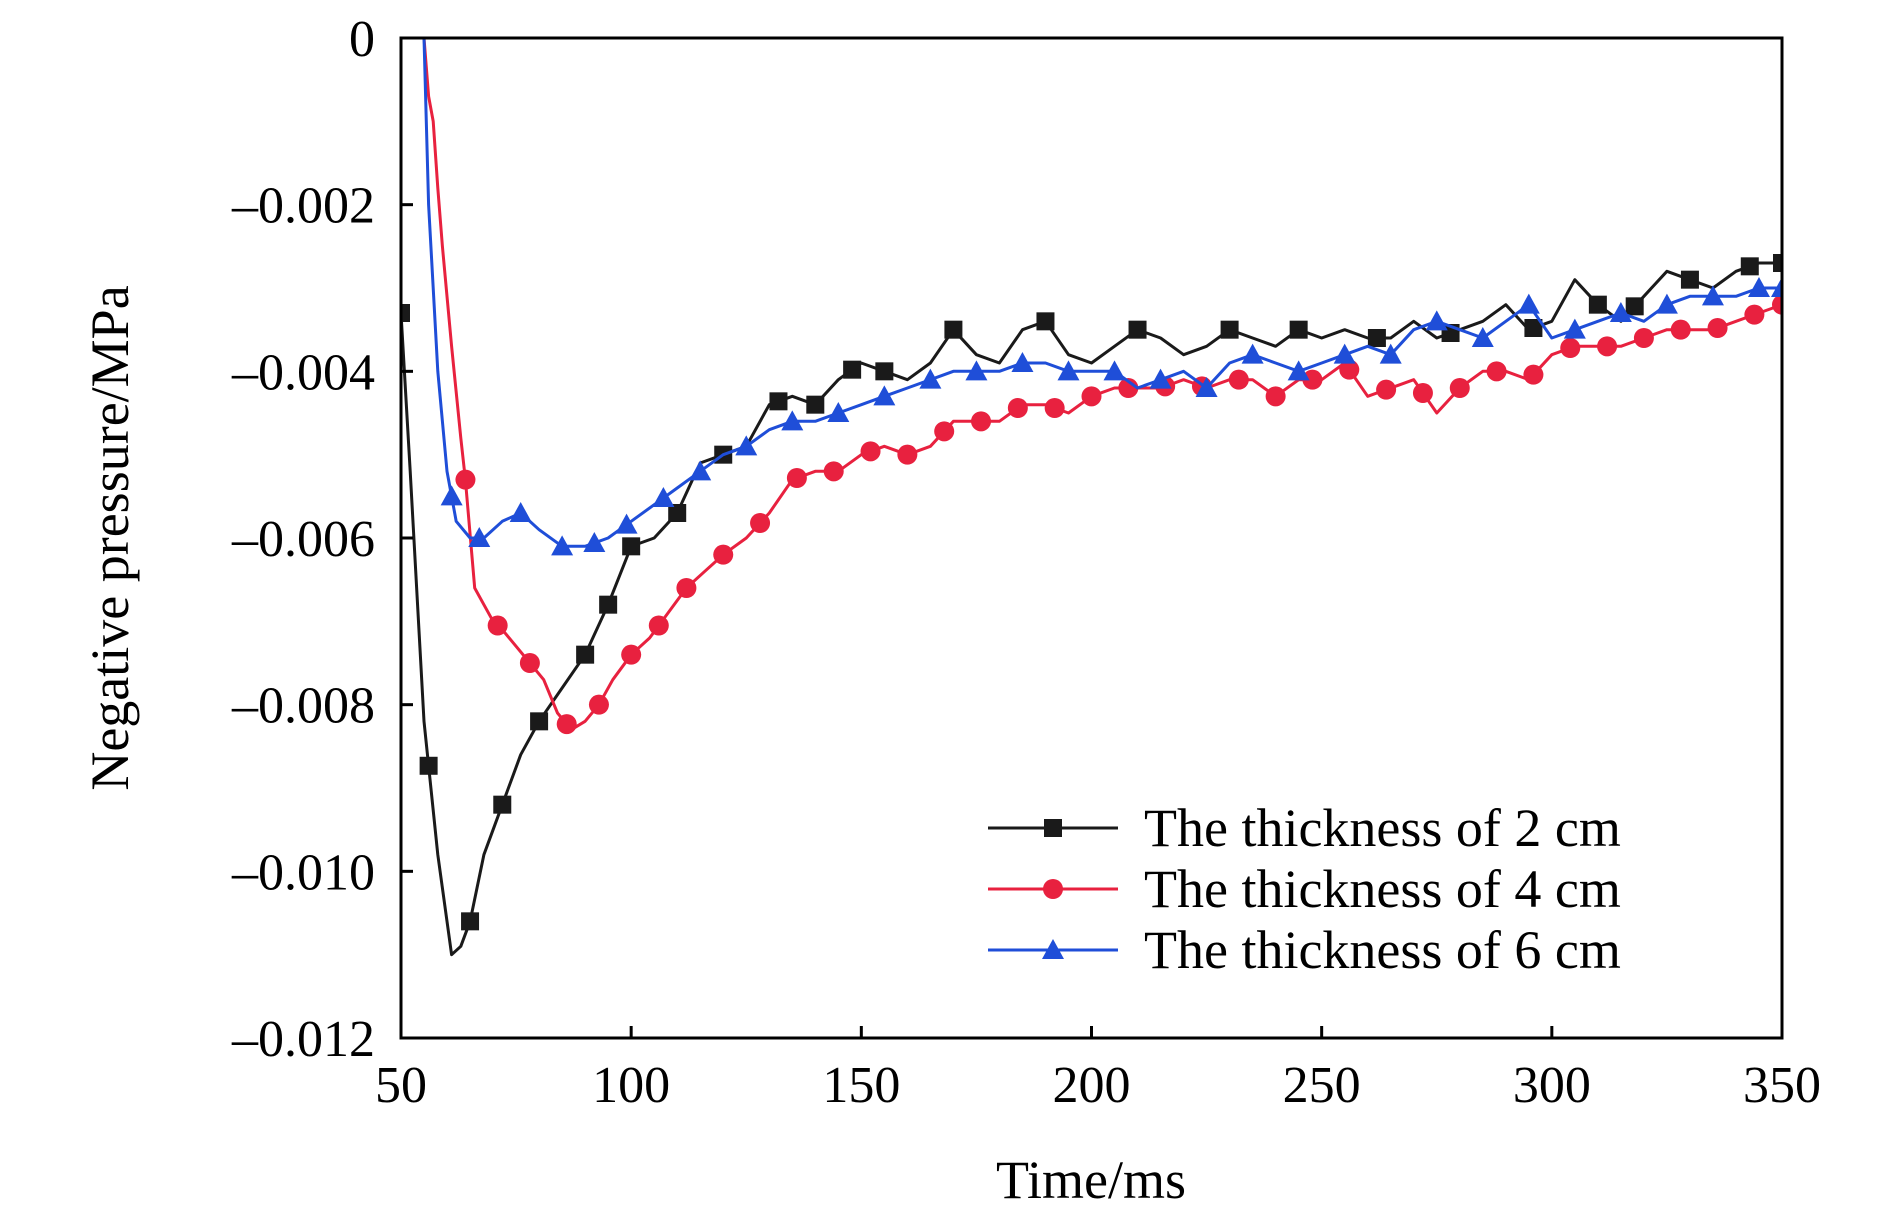 The height and width of the screenshot is (1217, 1890). I want to click on legend-item: The thickness of 6 cm, so click(1304, 950).